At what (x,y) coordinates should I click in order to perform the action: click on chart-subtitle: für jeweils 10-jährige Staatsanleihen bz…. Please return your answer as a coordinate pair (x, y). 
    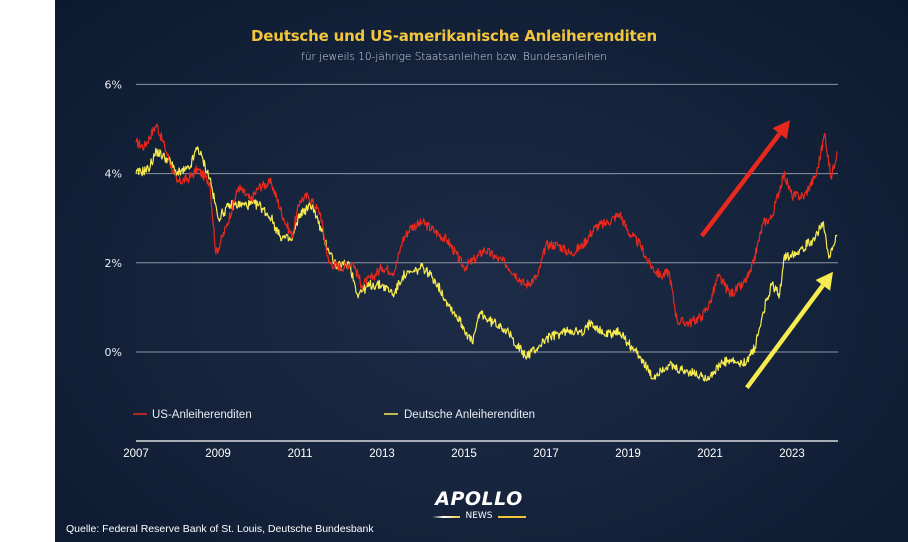
    Looking at the image, I should click on (454, 57).